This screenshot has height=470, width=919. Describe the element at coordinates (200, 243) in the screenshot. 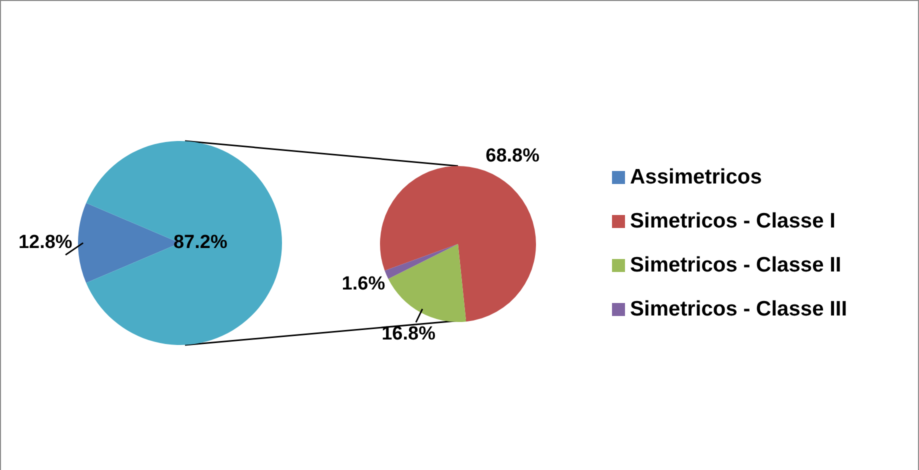

I see `data-label: 87.2%` at that location.